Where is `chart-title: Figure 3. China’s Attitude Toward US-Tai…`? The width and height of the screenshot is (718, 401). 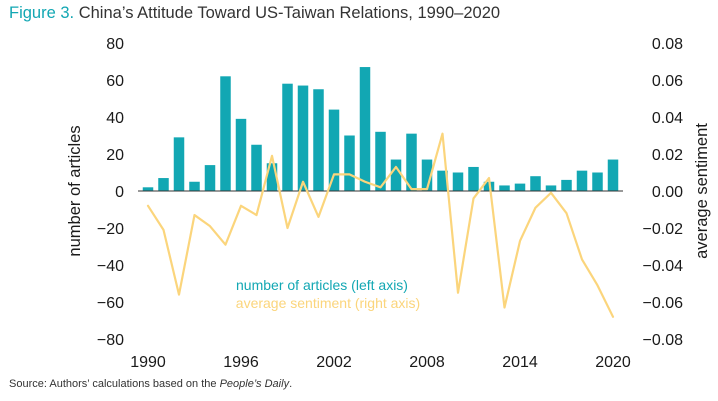 chart-title: Figure 3. China’s Attitude Toward US-Tai… is located at coordinates (254, 13).